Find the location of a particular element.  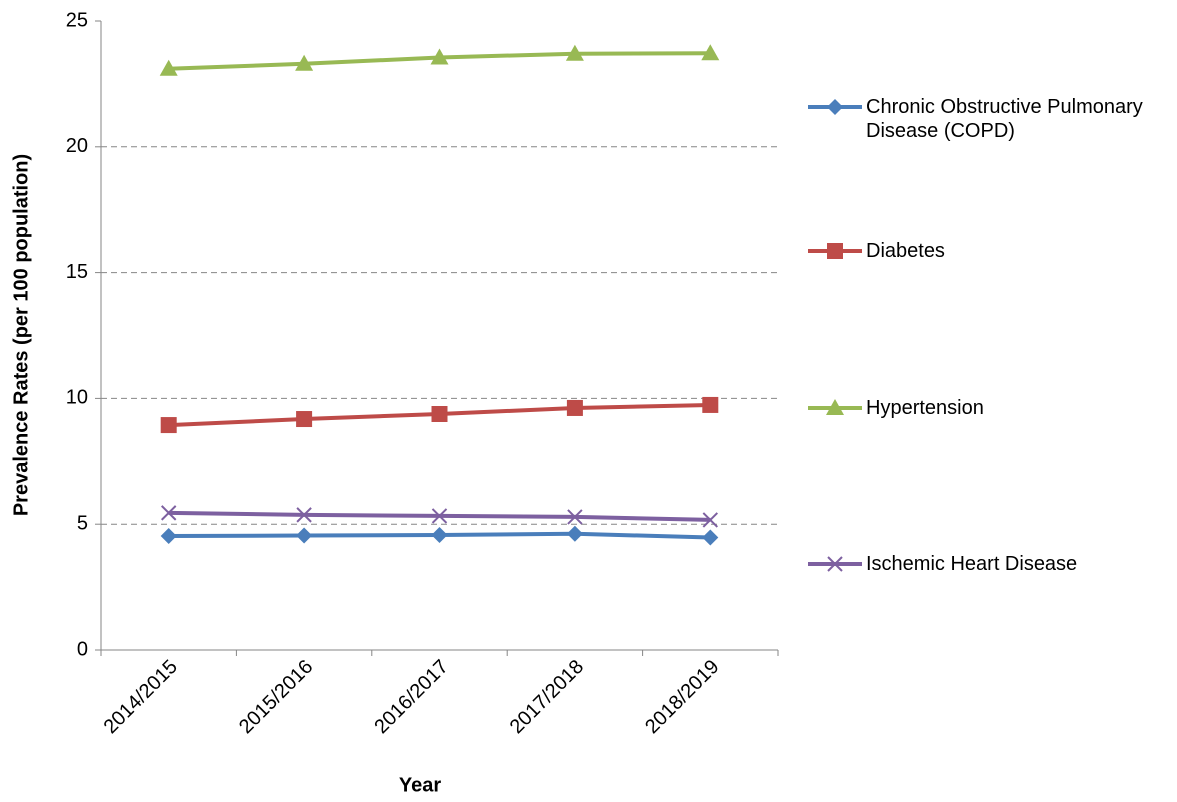

x-tick-label: 2017/2018 is located at coordinates (547, 697).